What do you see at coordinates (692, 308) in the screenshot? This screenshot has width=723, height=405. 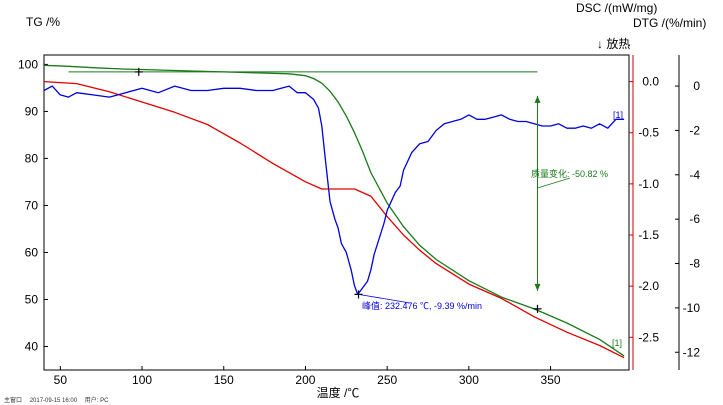 I see `dtg-tick-label: -10` at bounding box center [692, 308].